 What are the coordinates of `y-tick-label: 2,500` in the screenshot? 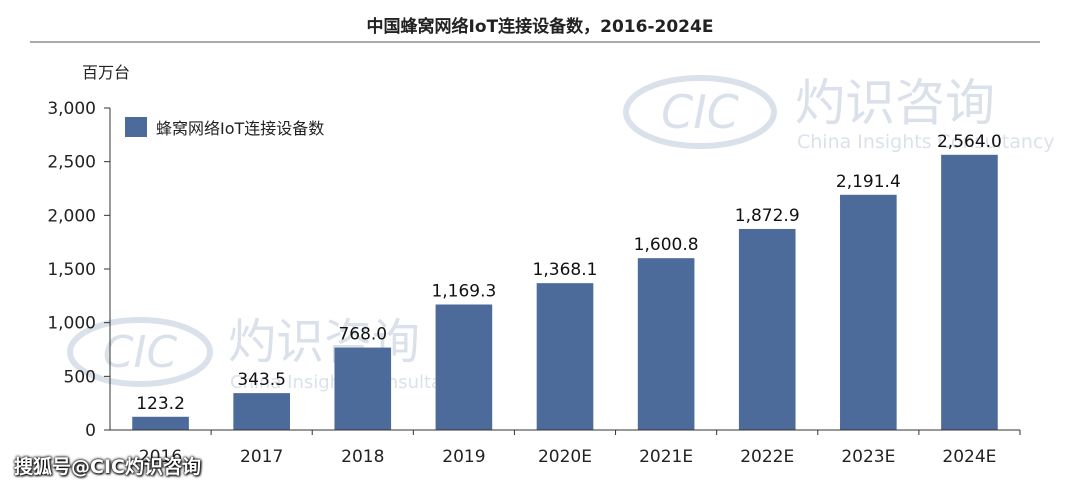 It's located at (71, 163).